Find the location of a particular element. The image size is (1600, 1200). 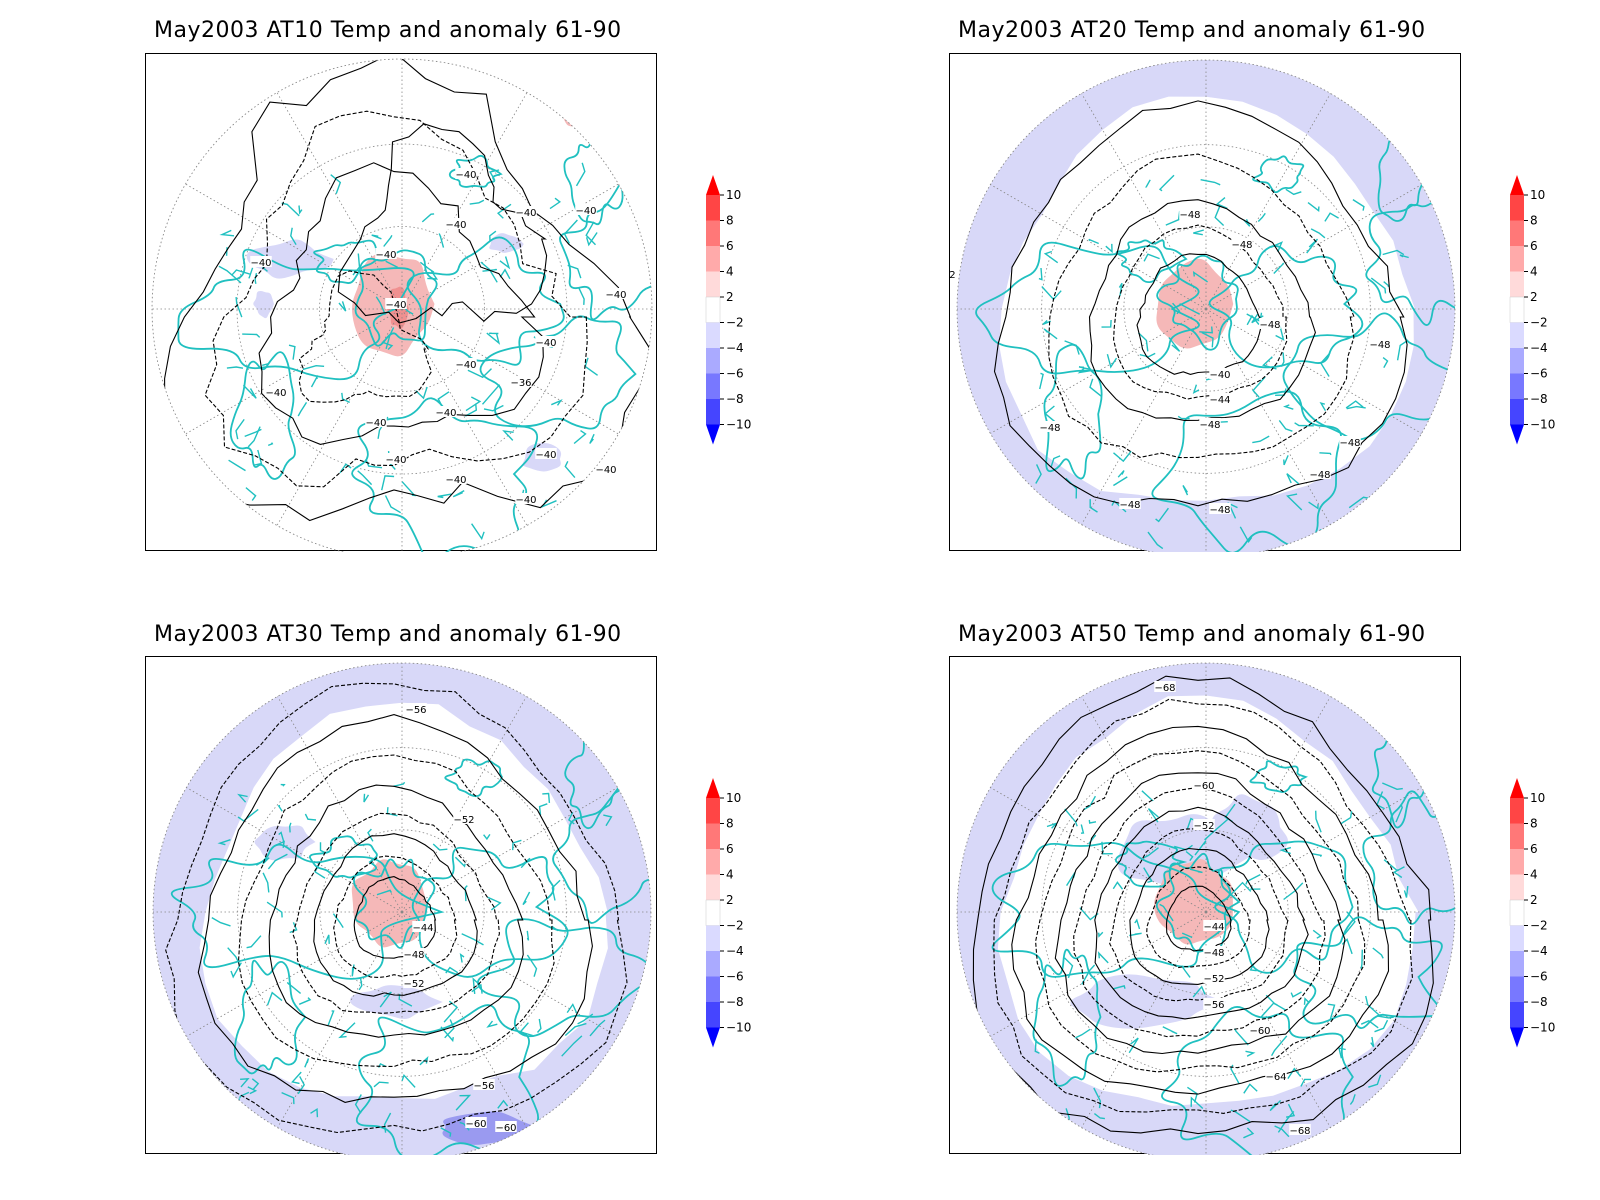

colorbar-label: −8 is located at coordinates (1539, 399).